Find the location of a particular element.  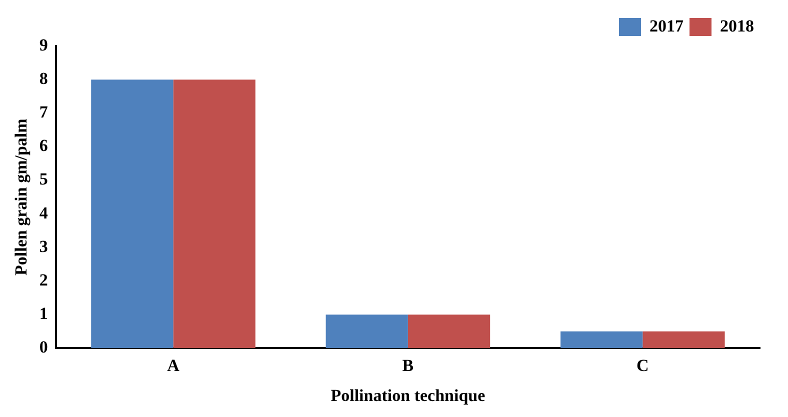

y-tick-label: 8 is located at coordinates (43, 78).